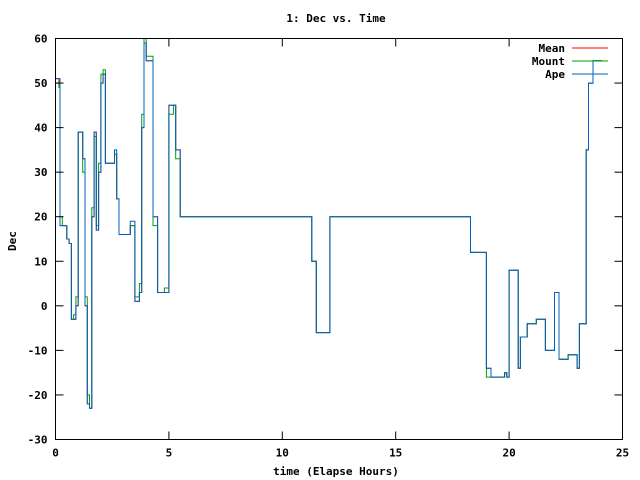 The image size is (640, 480). Describe the element at coordinates (395, 453) in the screenshot. I see `x-tick-label: 15` at that location.